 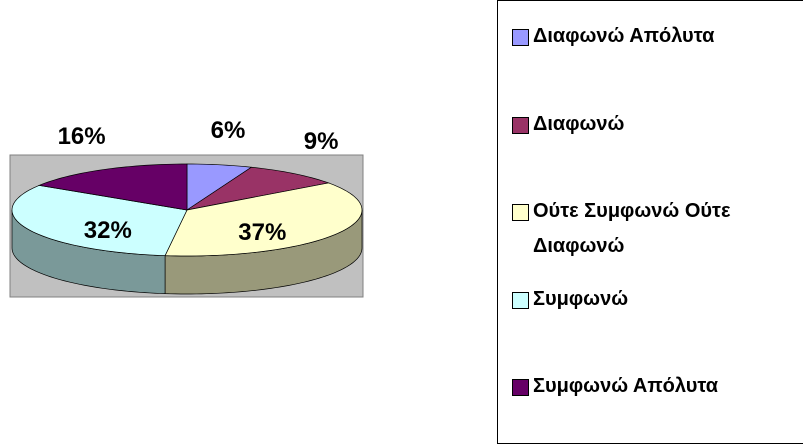 I want to click on legend-item: Διαφωνώ Απόλυτα, so click(x=652, y=36).